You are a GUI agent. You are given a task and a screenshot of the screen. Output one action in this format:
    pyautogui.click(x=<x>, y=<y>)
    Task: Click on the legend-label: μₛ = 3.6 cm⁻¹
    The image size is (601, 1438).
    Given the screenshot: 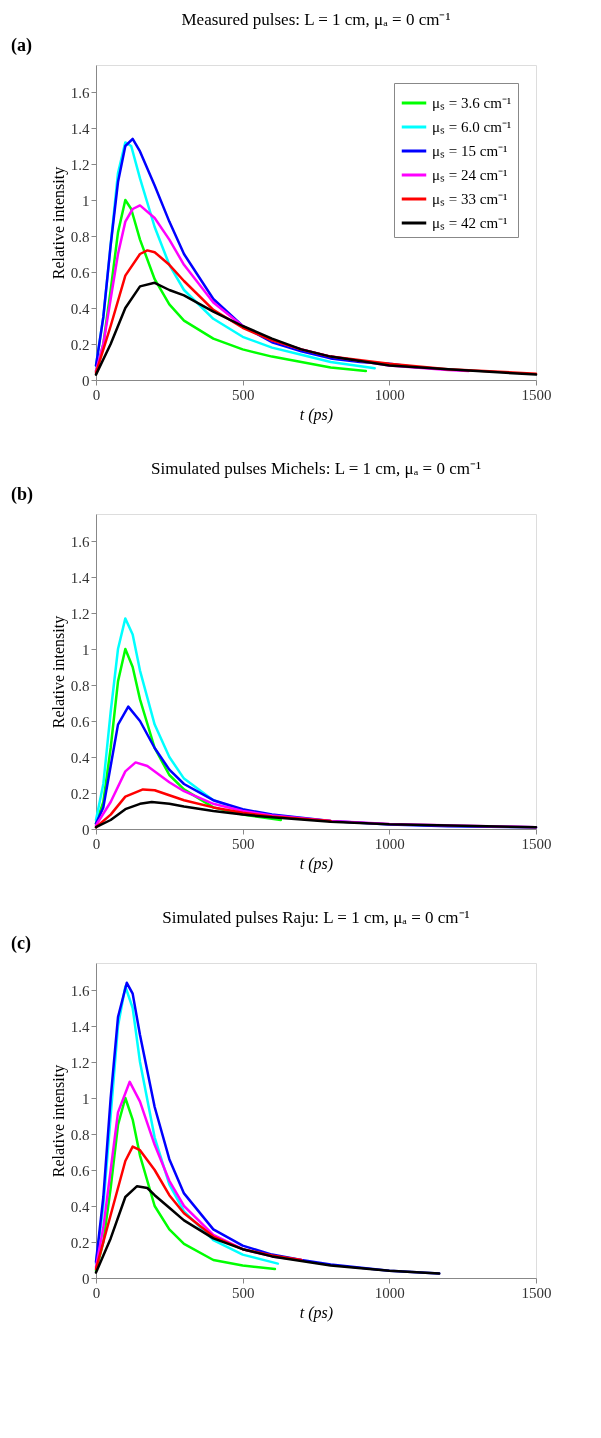 What is the action you would take?
    pyautogui.click(x=472, y=103)
    